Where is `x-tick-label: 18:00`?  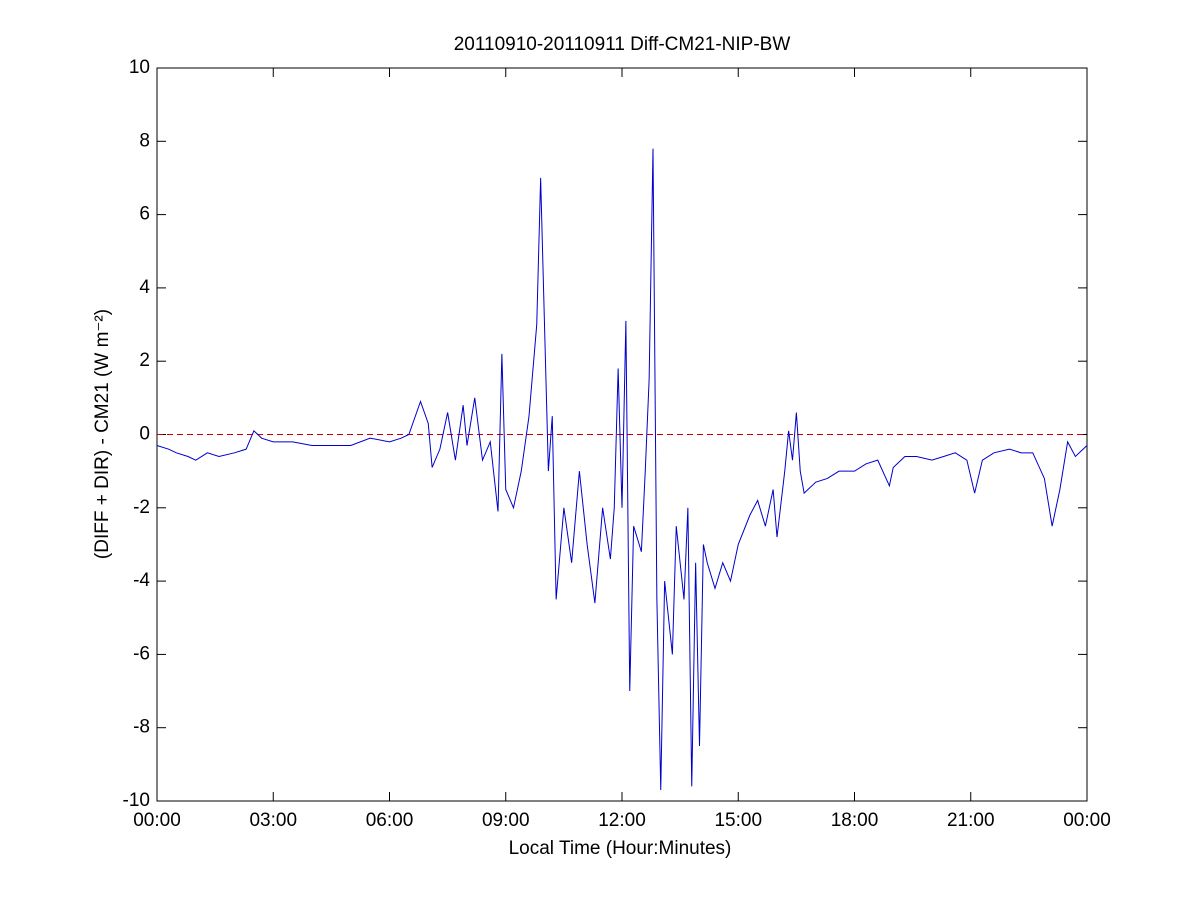
x-tick-label: 18:00 is located at coordinates (855, 820).